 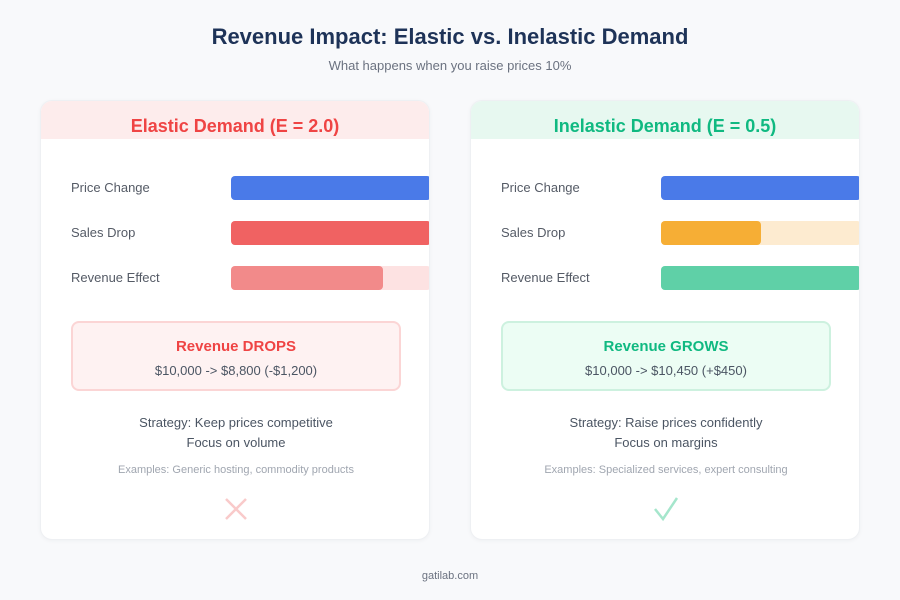 I want to click on focus-line: Focus on margins, so click(x=666, y=442).